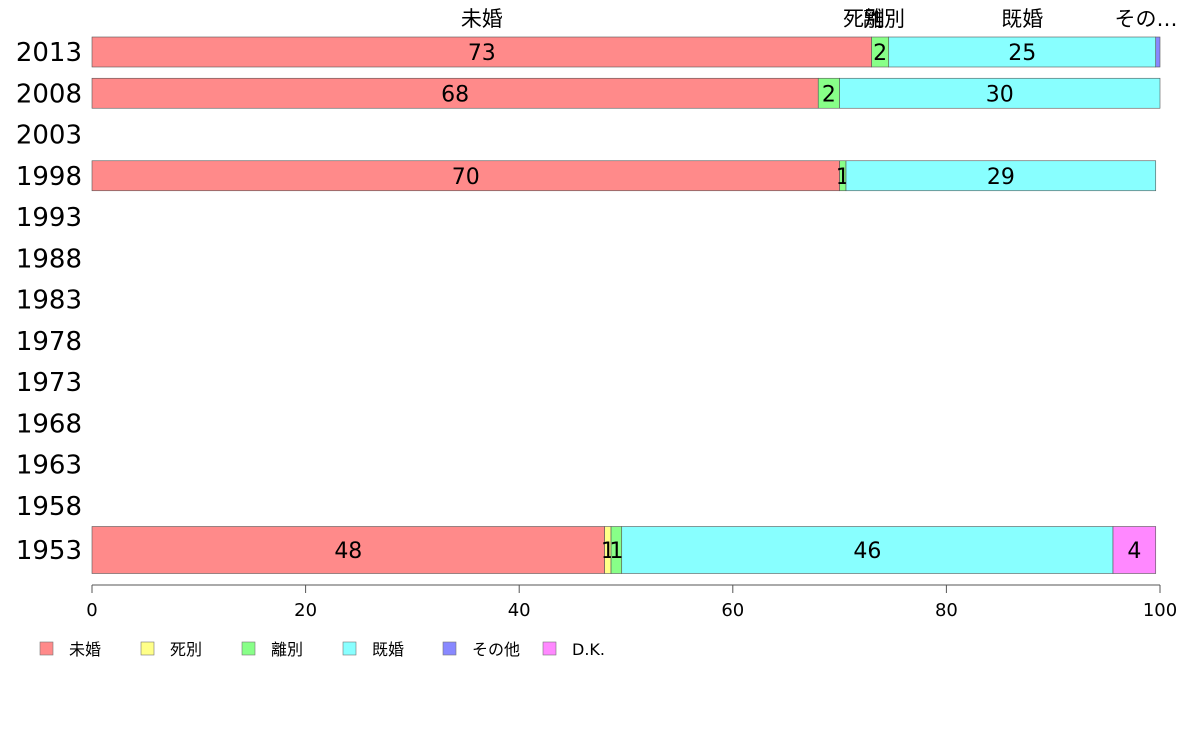  I want to click on bar-value-label-1953-D.K.: 4, so click(1134, 551).